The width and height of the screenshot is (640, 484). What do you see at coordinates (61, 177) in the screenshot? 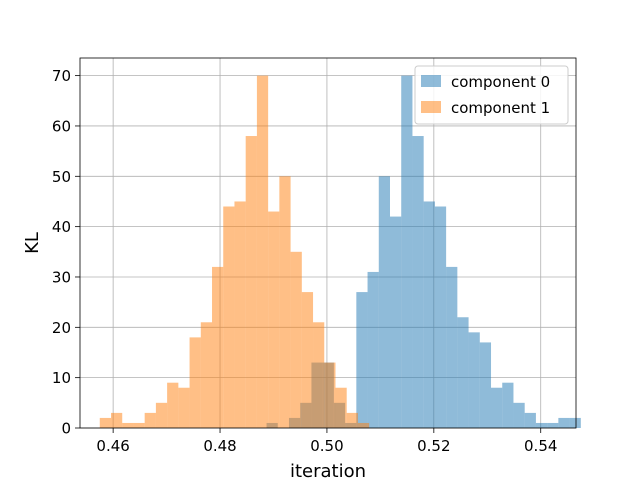
I see `y-tick-label: 50` at bounding box center [61, 177].